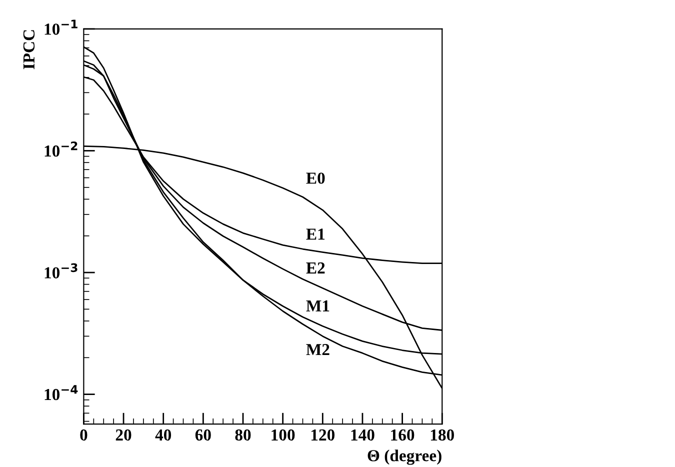 Image resolution: width=675 pixels, height=467 pixels. I want to click on y-axis-title: IPCC, so click(29, 50).